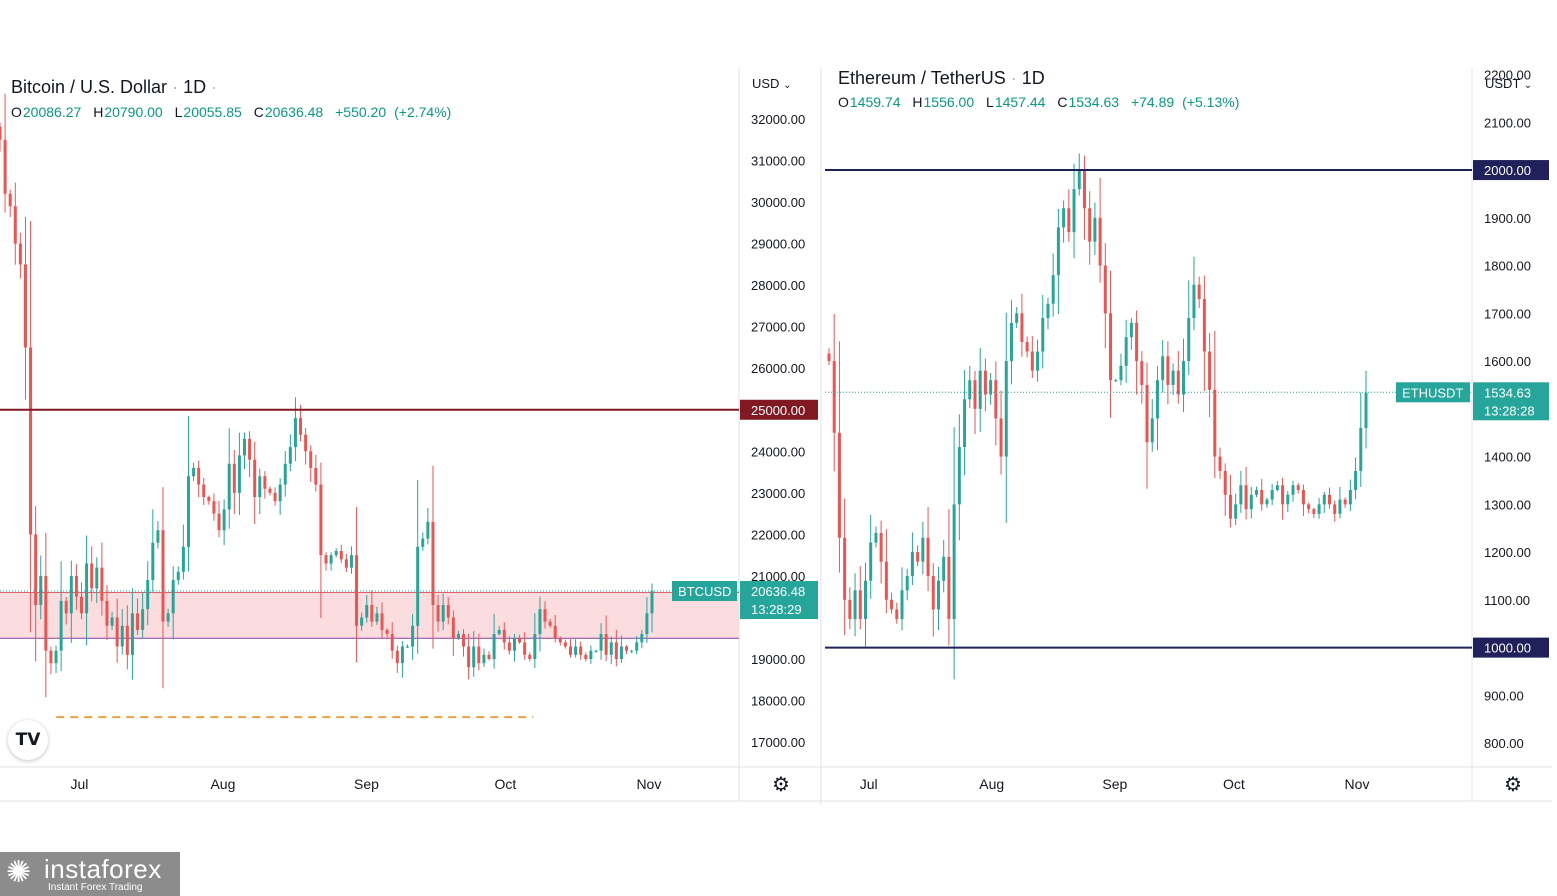 This screenshot has height=896, width=1557. Describe the element at coordinates (294, 112) in the screenshot. I see `btc-close-value: 20636.48` at that location.